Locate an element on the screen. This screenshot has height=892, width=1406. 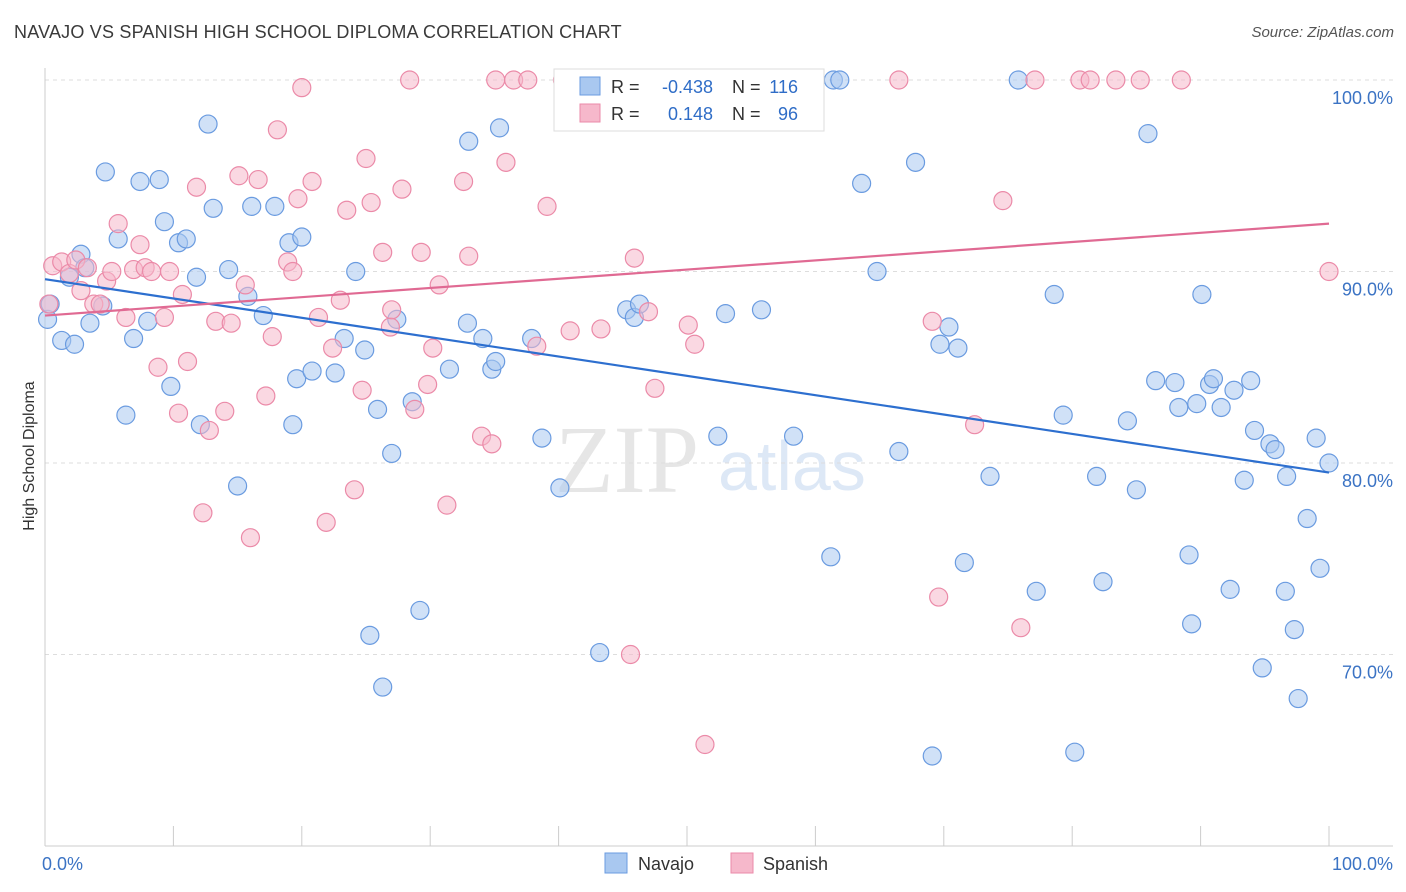
spanish-r-label: R = is located at coordinates (625, 114).